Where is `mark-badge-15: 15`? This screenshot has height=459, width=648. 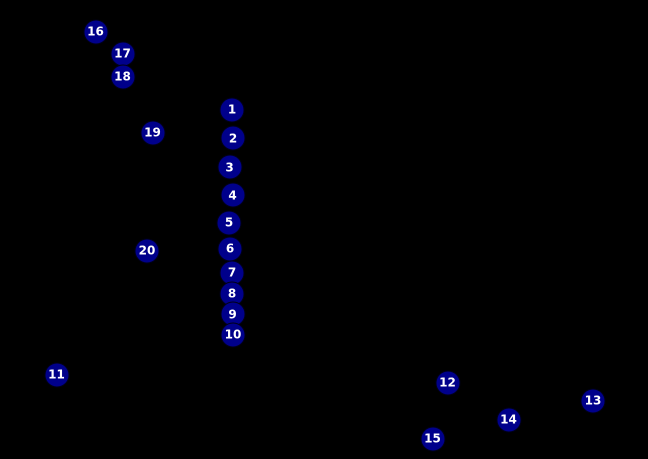
mark-badge-15: 15 is located at coordinates (432, 438).